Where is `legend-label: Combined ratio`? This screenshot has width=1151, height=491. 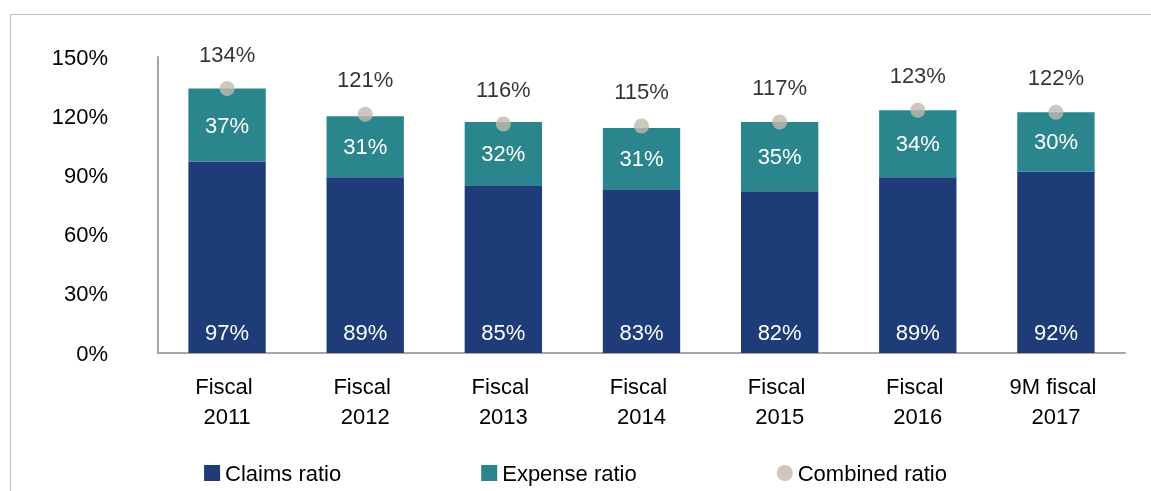 legend-label: Combined ratio is located at coordinates (872, 473).